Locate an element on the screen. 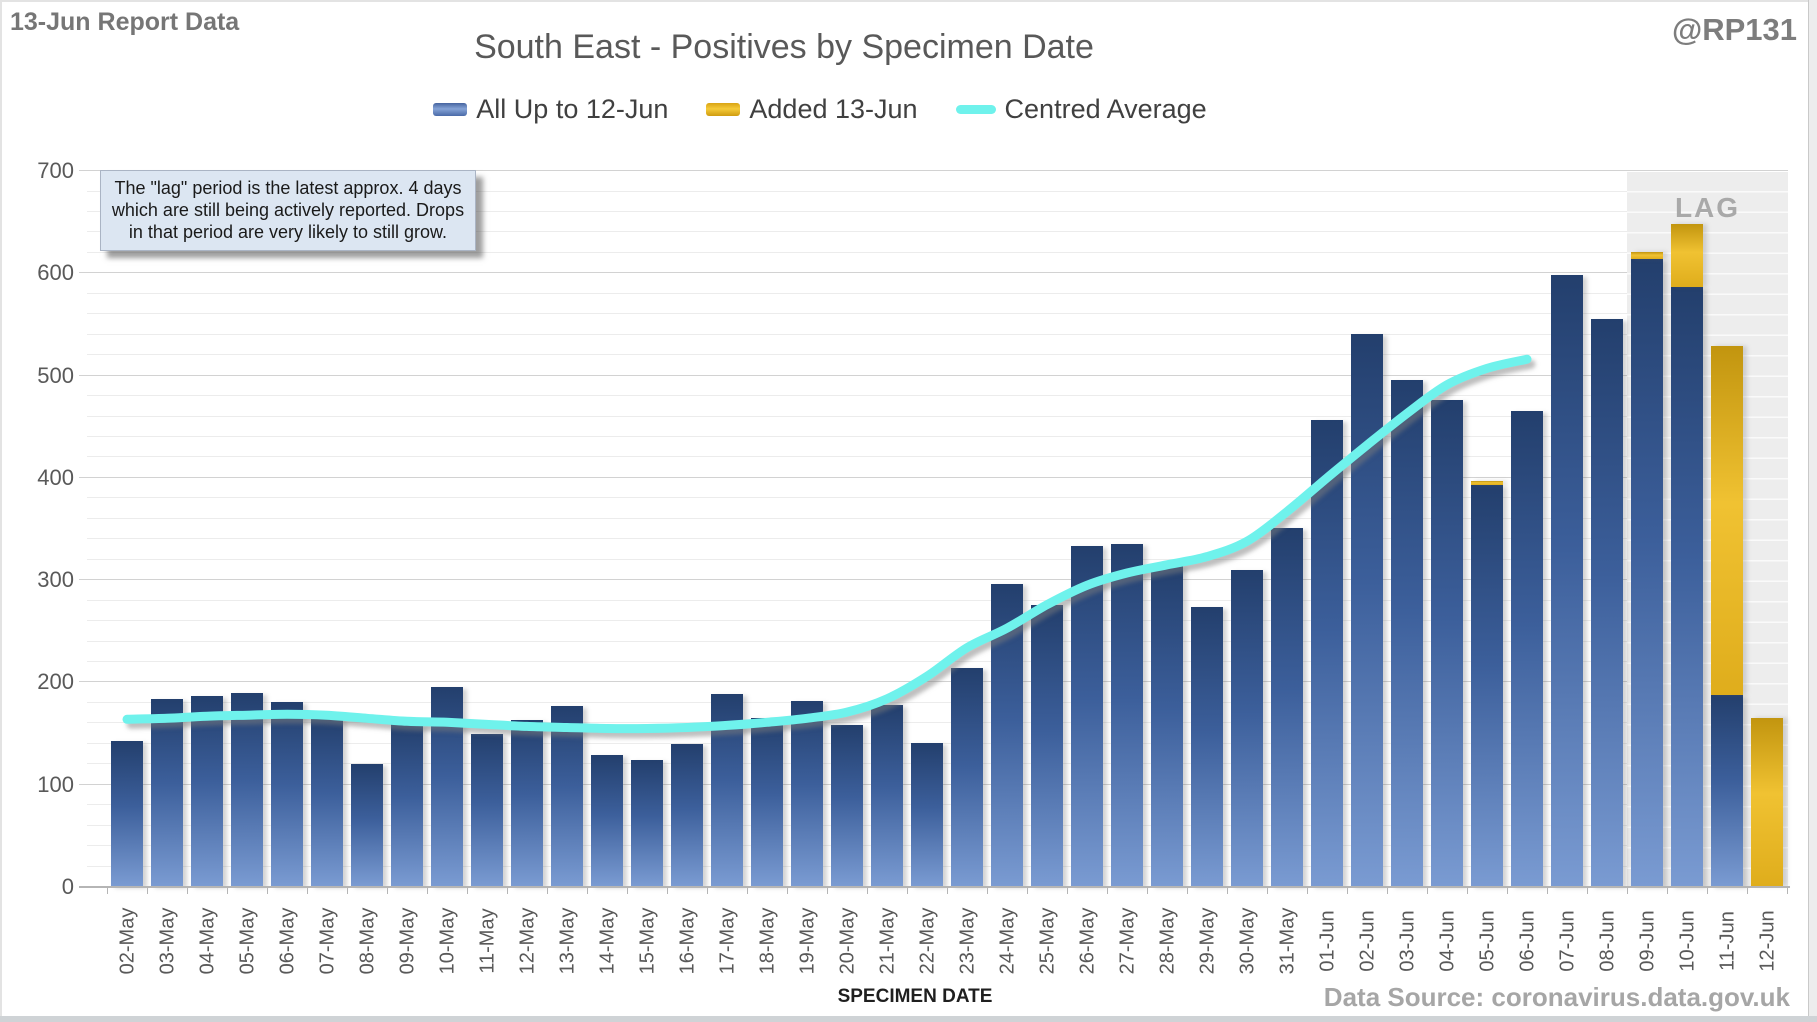 This screenshot has width=1817, height=1022. bar-blue-07-Jun is located at coordinates (1567, 580).